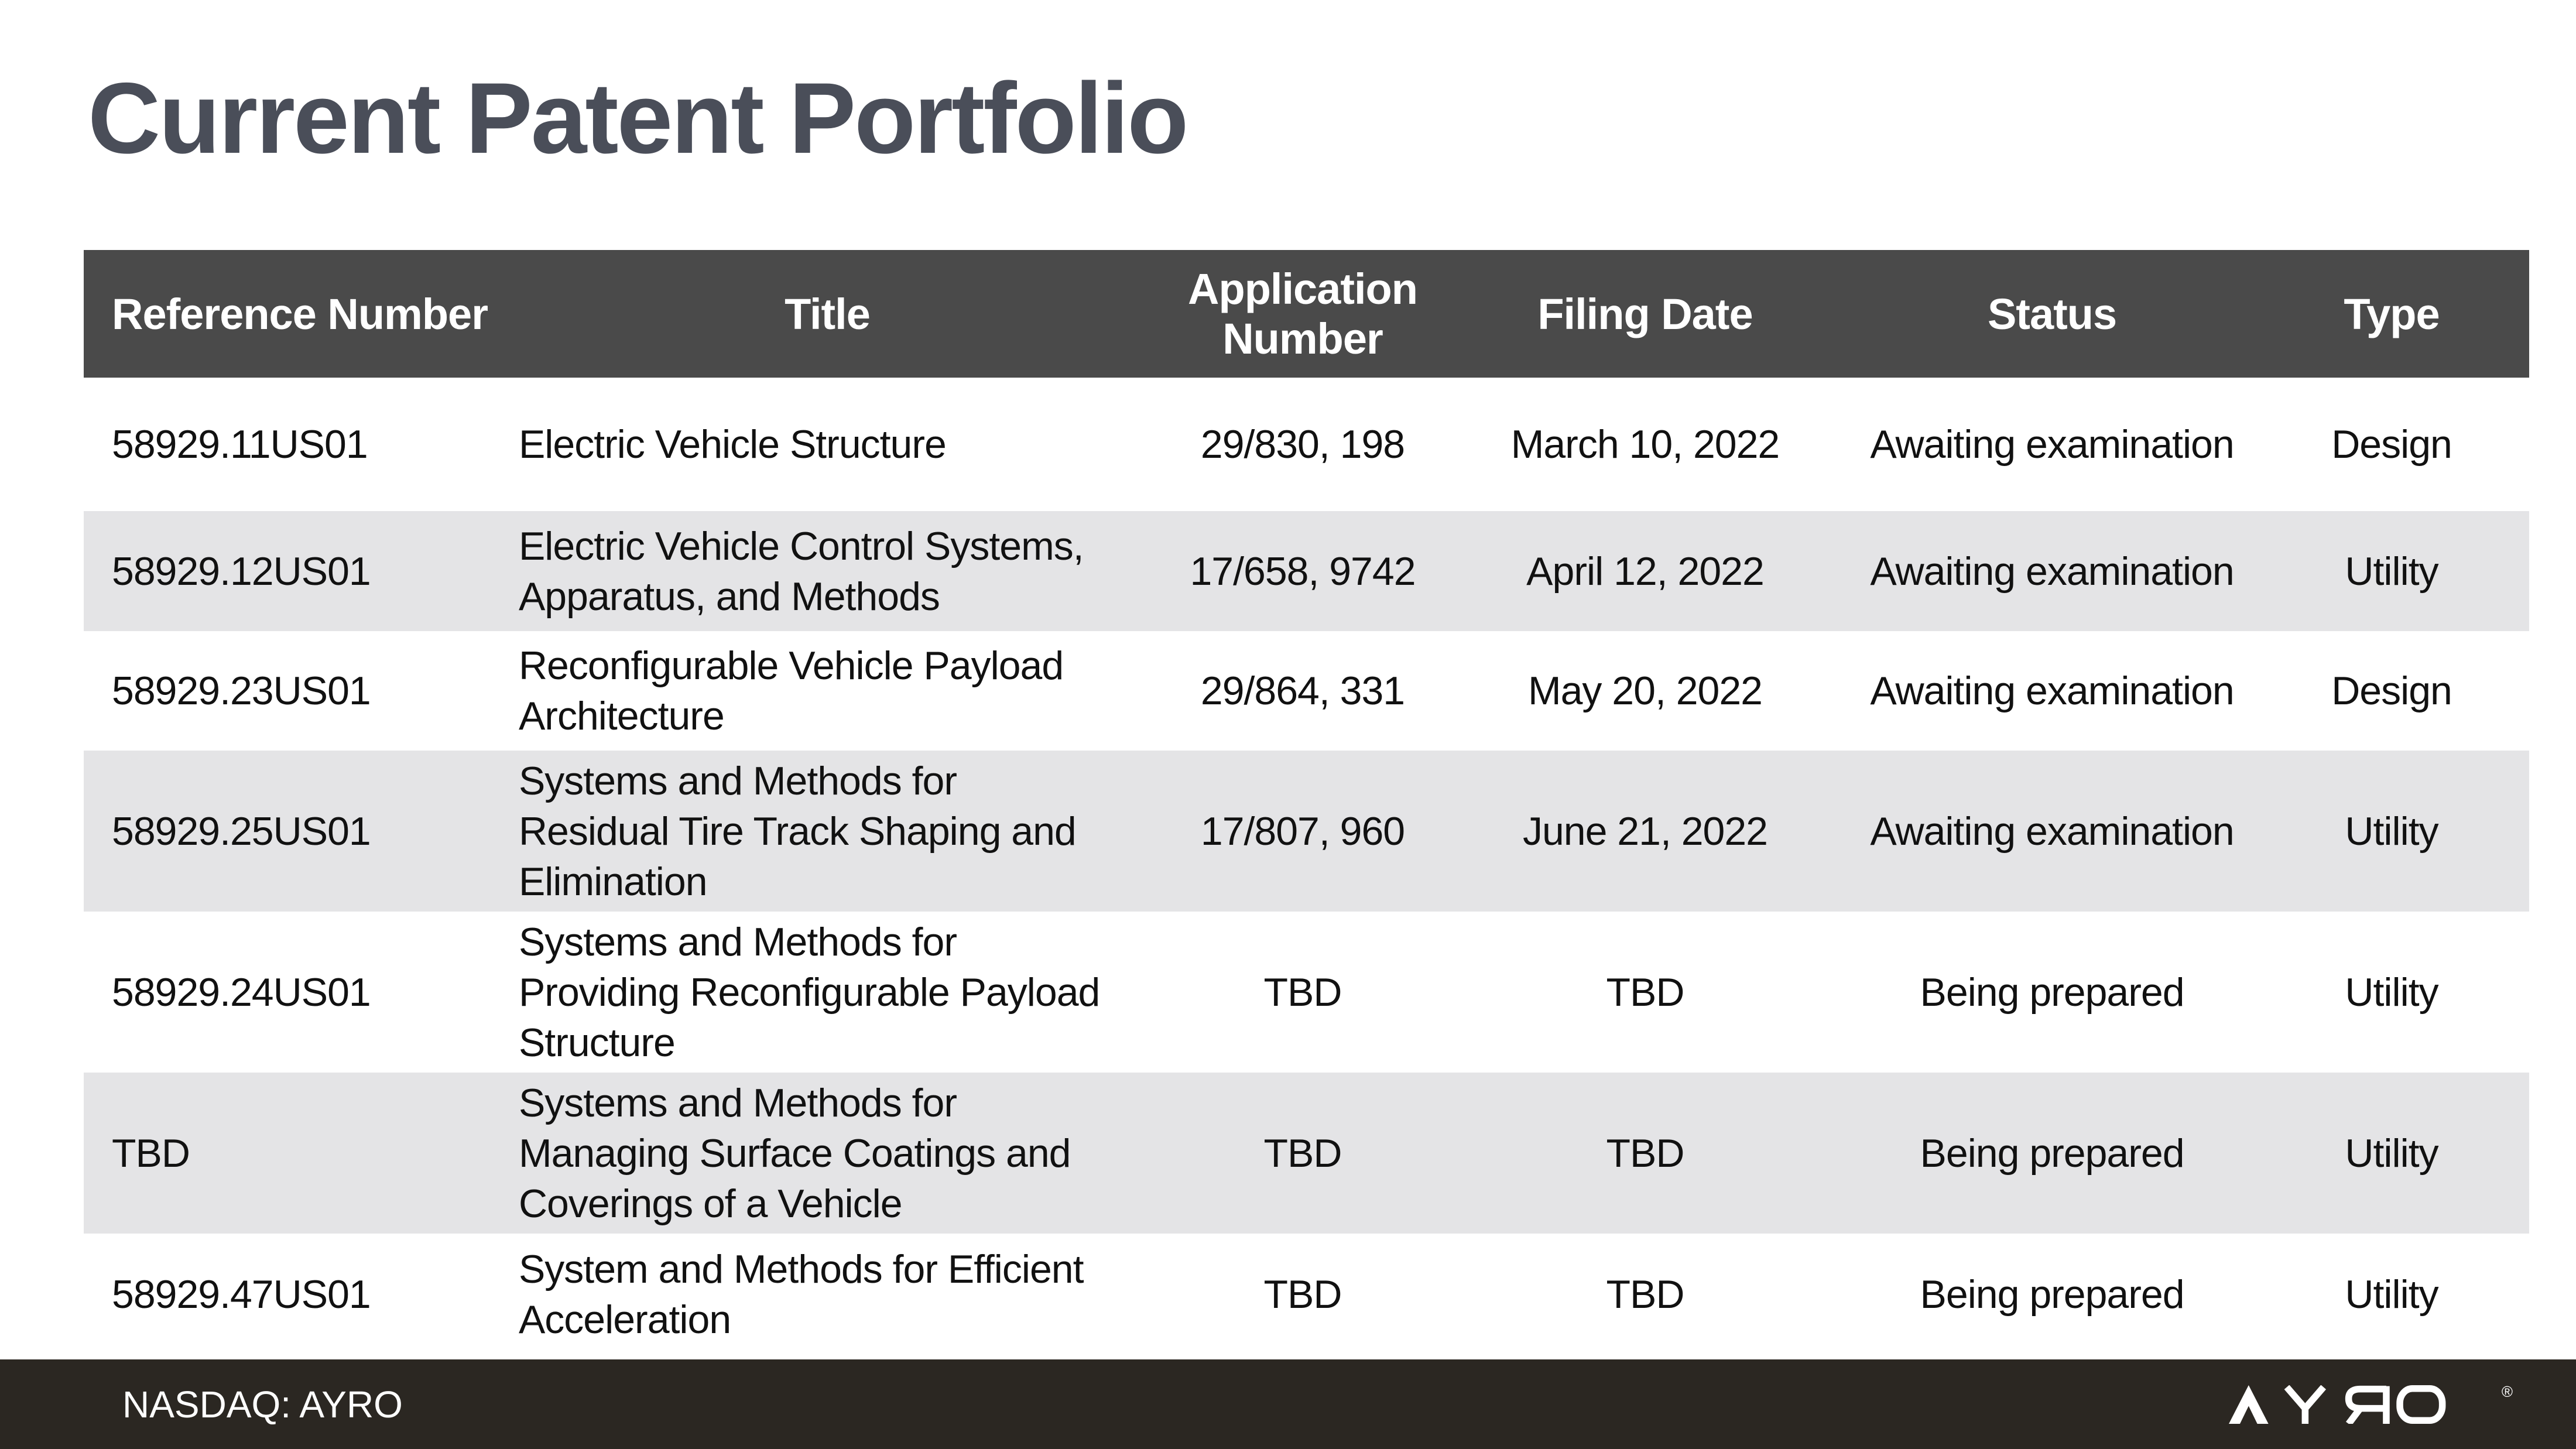 The height and width of the screenshot is (1449, 2576). What do you see at coordinates (1302, 691) in the screenshot?
I see `cell-application-number: 29/864, 331` at bounding box center [1302, 691].